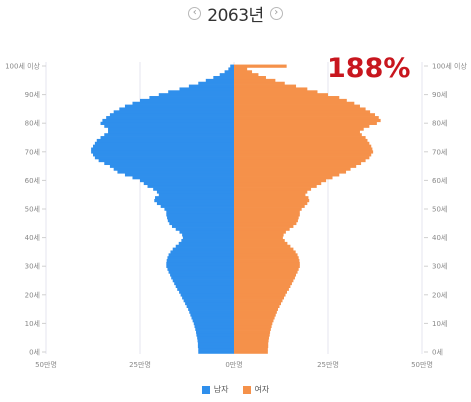  Describe the element at coordinates (32, 323) in the screenshot. I see `y-tick-left-9: 10세` at that location.